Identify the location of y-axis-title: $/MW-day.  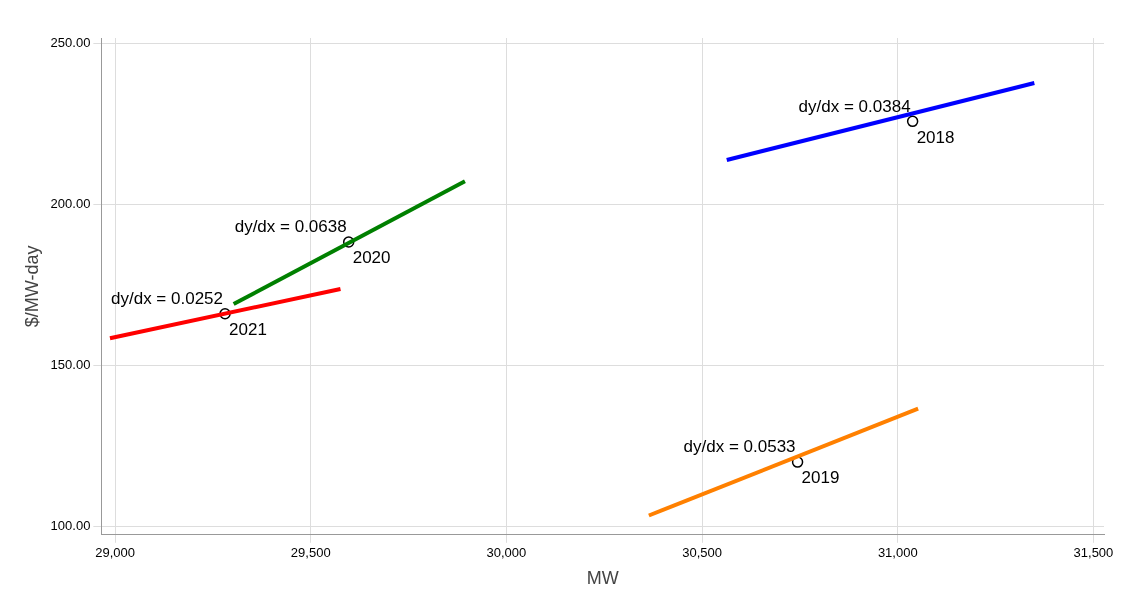
(31, 286).